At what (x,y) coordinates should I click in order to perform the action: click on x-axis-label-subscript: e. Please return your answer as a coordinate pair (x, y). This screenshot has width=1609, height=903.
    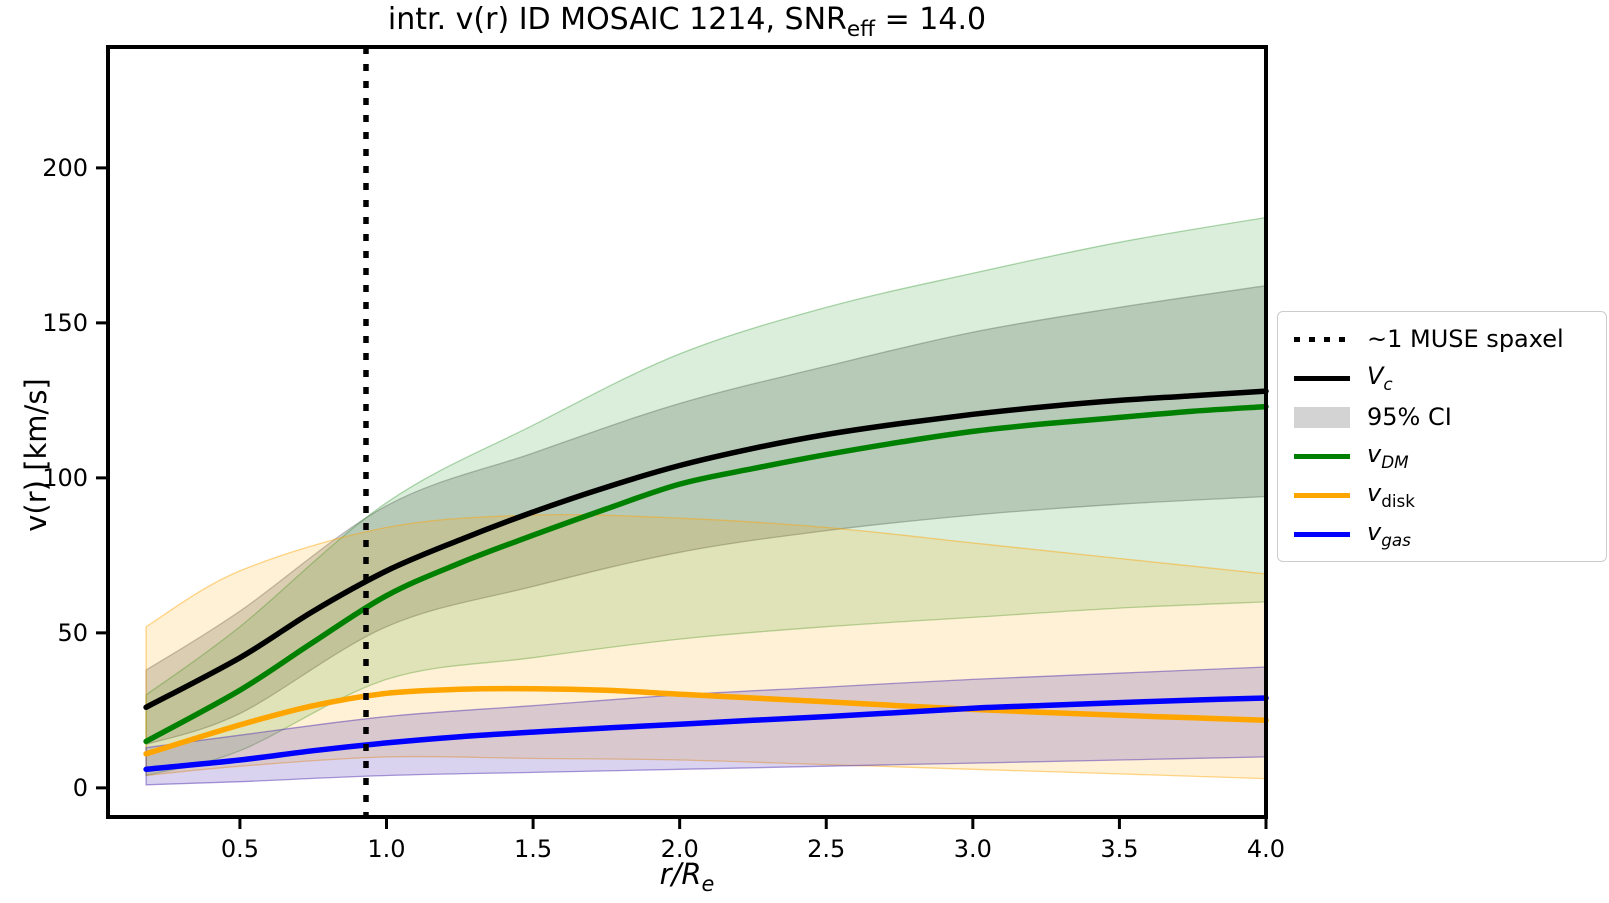
    Looking at the image, I should click on (708, 883).